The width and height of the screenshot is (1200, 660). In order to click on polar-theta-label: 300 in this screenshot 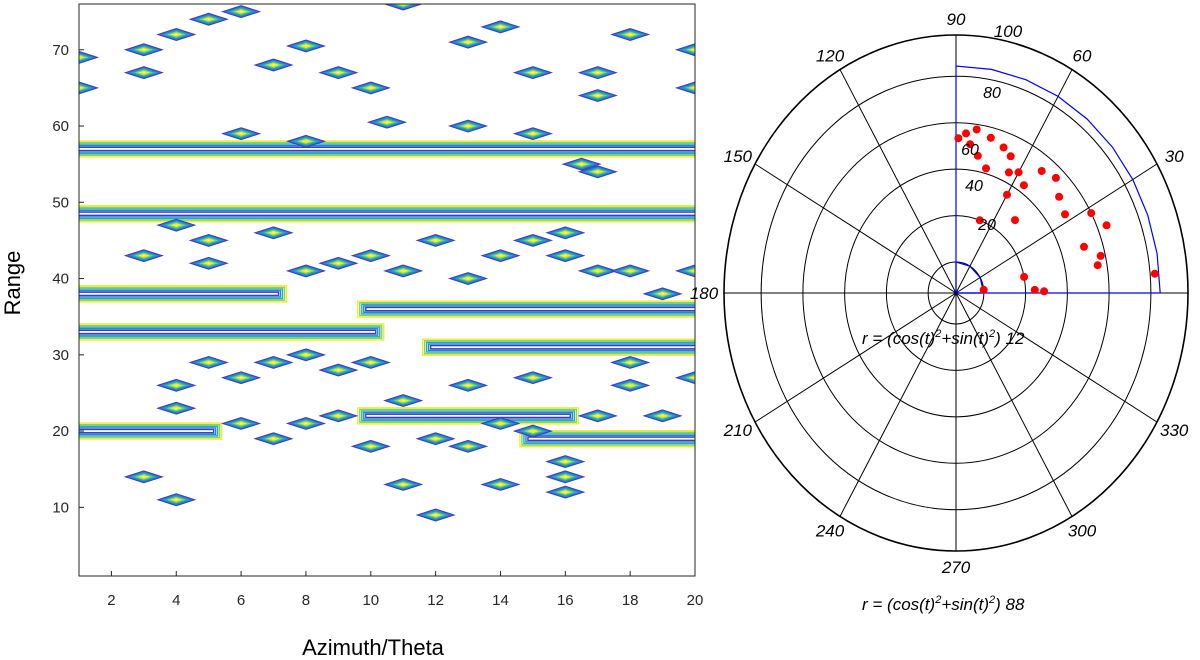, I will do `click(1082, 530)`.